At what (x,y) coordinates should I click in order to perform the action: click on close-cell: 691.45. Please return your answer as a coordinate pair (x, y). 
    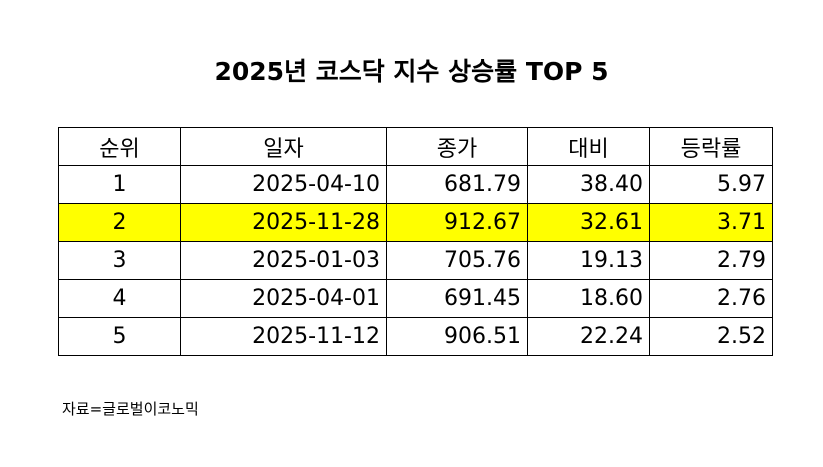
    Looking at the image, I should click on (457, 298).